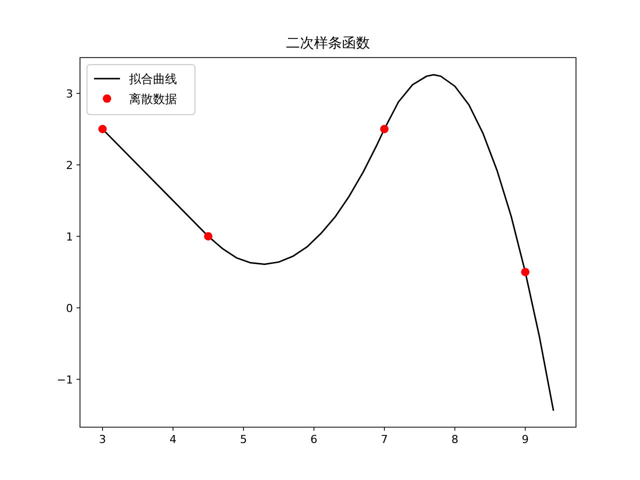 The height and width of the screenshot is (480, 640). What do you see at coordinates (454, 439) in the screenshot?
I see `x-tick-label: 8` at bounding box center [454, 439].